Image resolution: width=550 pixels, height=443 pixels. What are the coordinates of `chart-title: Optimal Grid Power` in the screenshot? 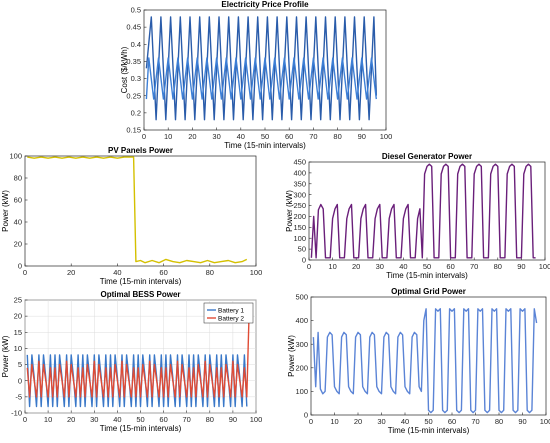 It's located at (428, 291).